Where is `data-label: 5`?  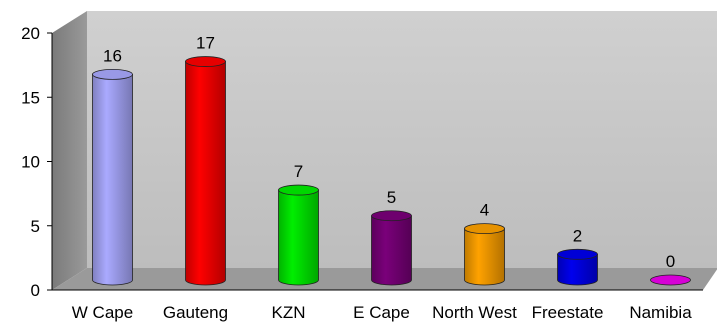
data-label: 5 is located at coordinates (391, 197).